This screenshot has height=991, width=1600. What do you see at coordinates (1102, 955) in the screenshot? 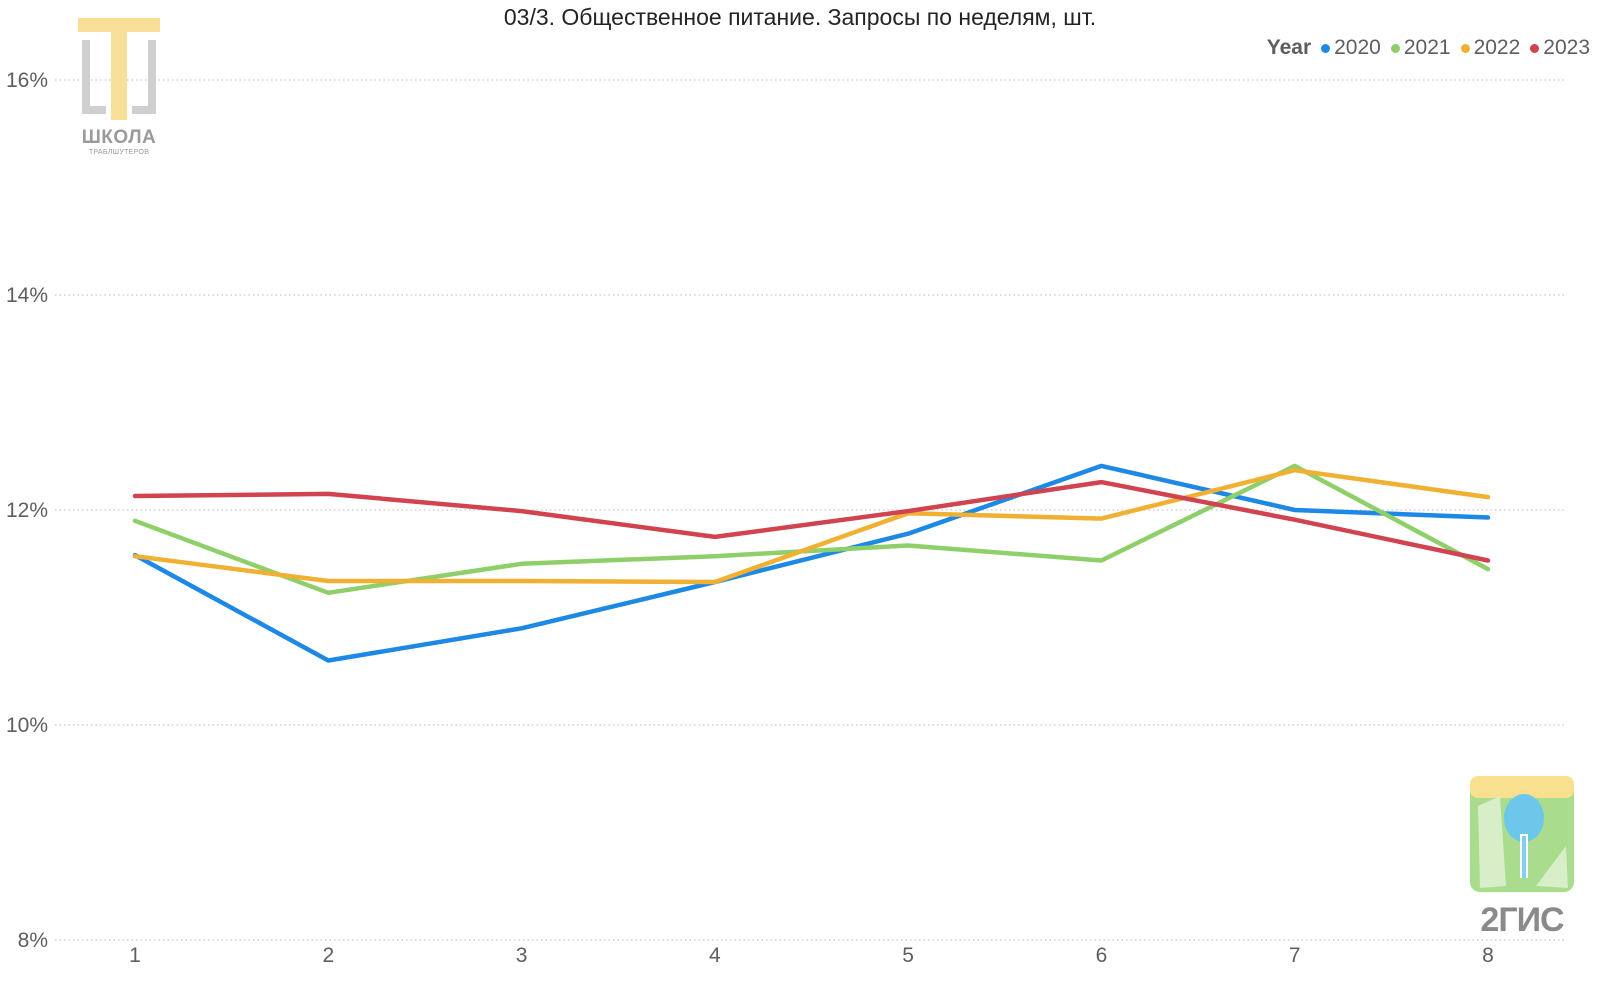
I see `x-tick-label: 6` at bounding box center [1102, 955].